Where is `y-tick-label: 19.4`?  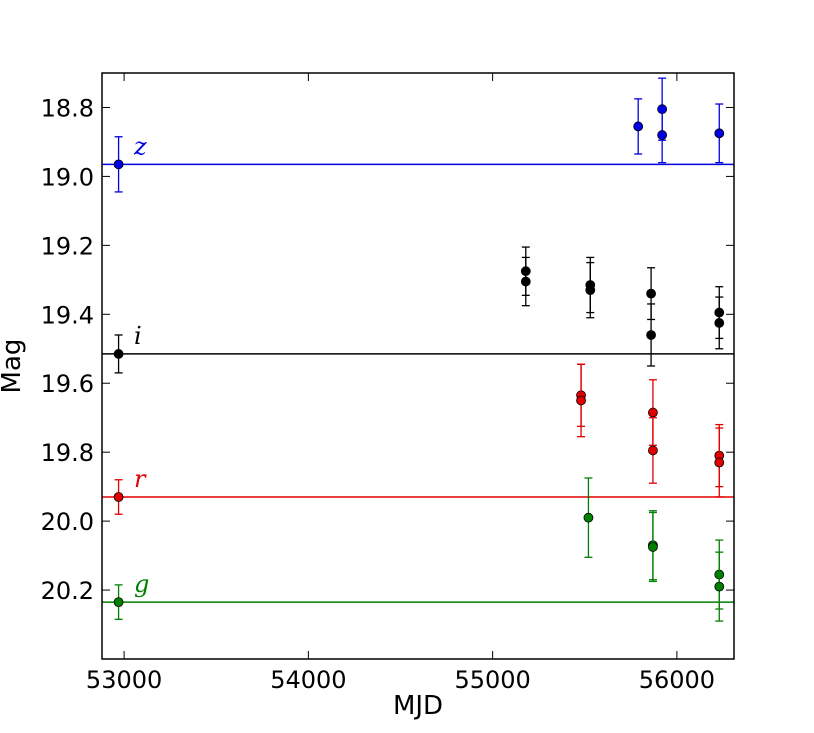 y-tick-label: 19.4 is located at coordinates (67, 315).